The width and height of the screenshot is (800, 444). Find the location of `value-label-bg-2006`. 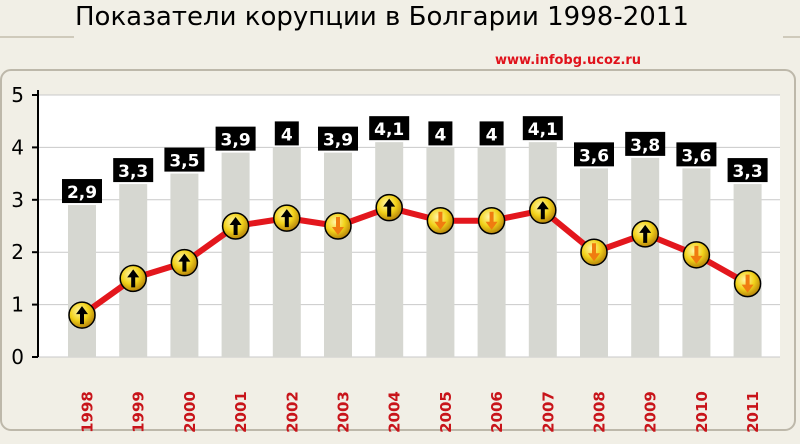

value-label-bg-2006 is located at coordinates (491, 133).